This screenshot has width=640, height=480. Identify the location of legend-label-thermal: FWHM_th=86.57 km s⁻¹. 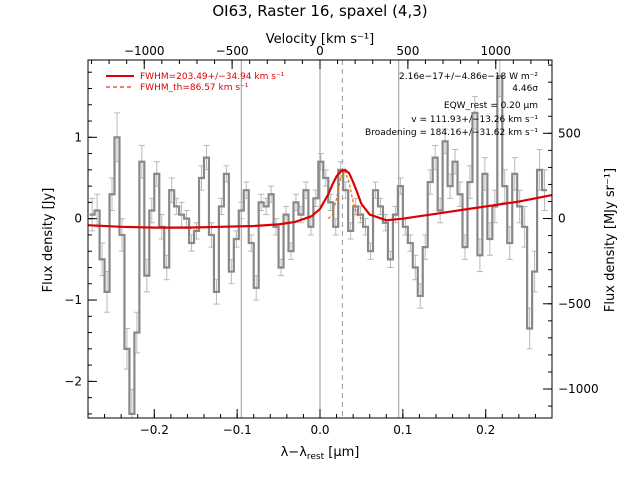
(194, 88).